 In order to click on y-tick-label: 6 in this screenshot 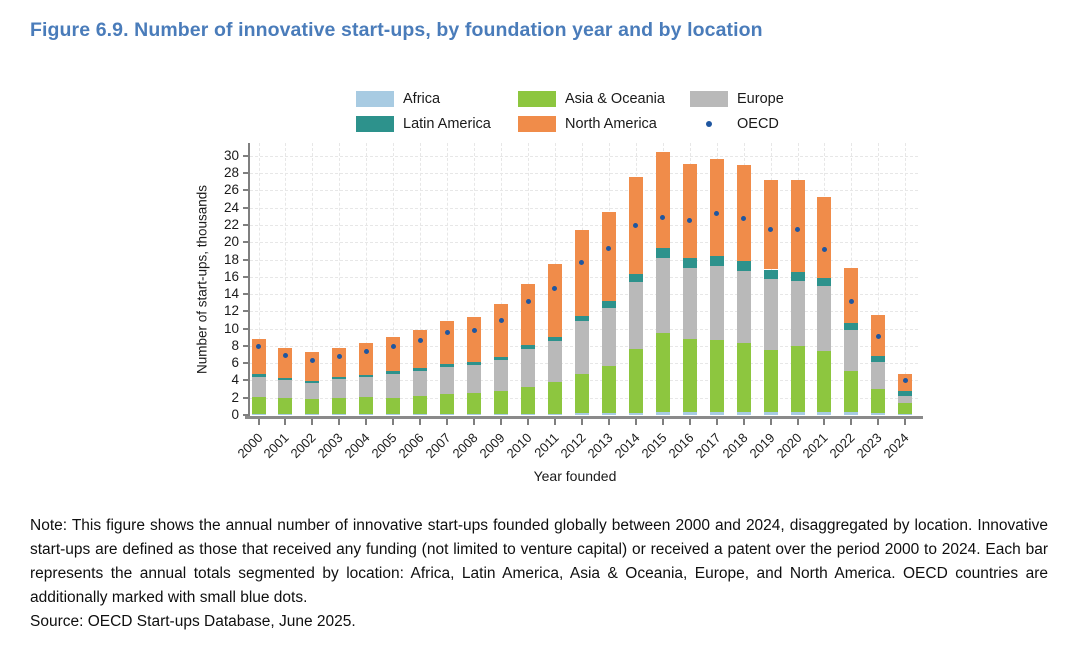, I will do `click(235, 363)`.